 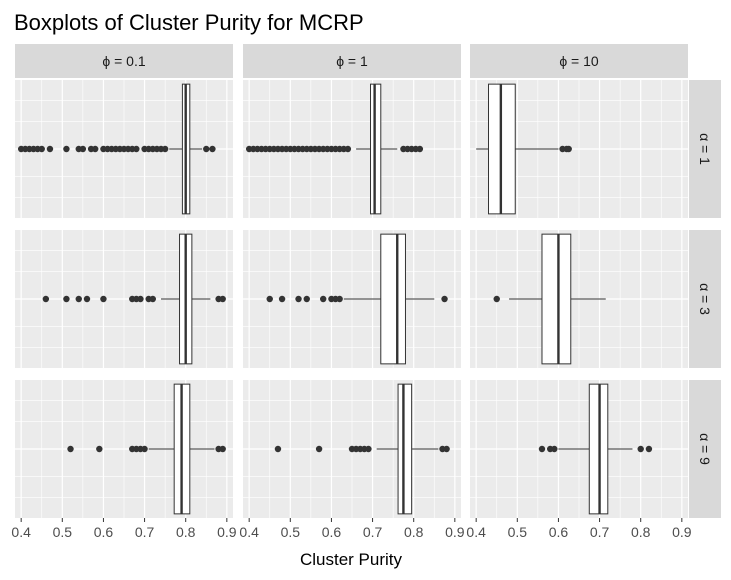 I want to click on row-strip-label: α = 1, so click(x=705, y=149).